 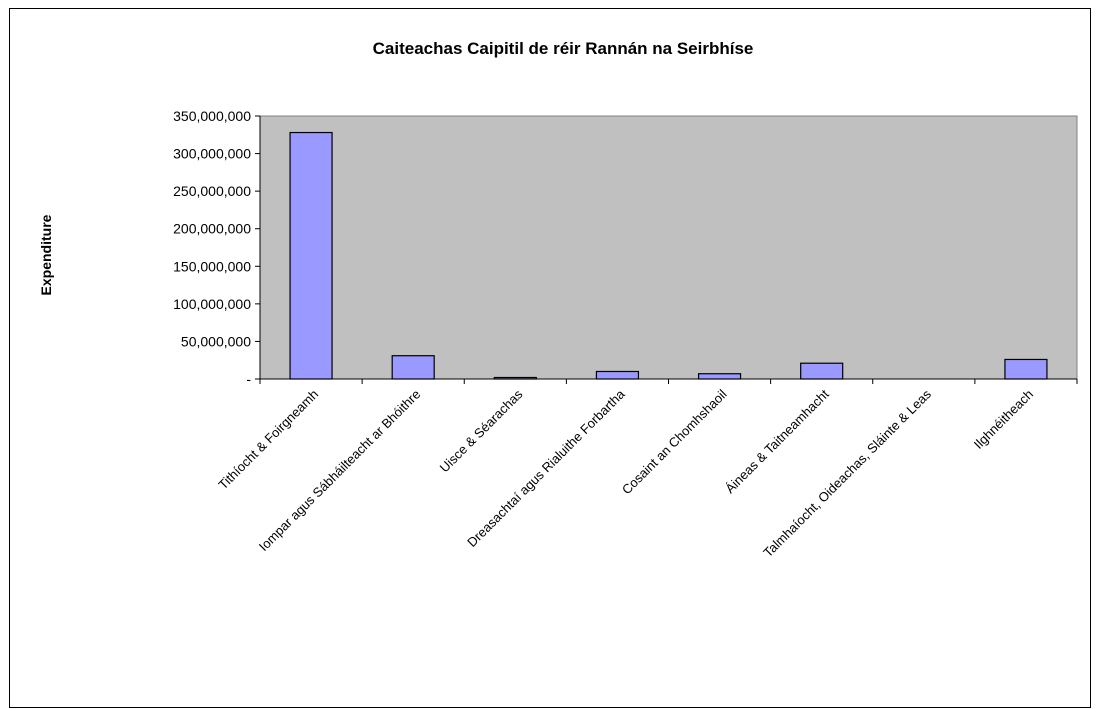 What do you see at coordinates (268, 440) in the screenshot?
I see `x-category-label: Tithíocht & Foirgneamh` at bounding box center [268, 440].